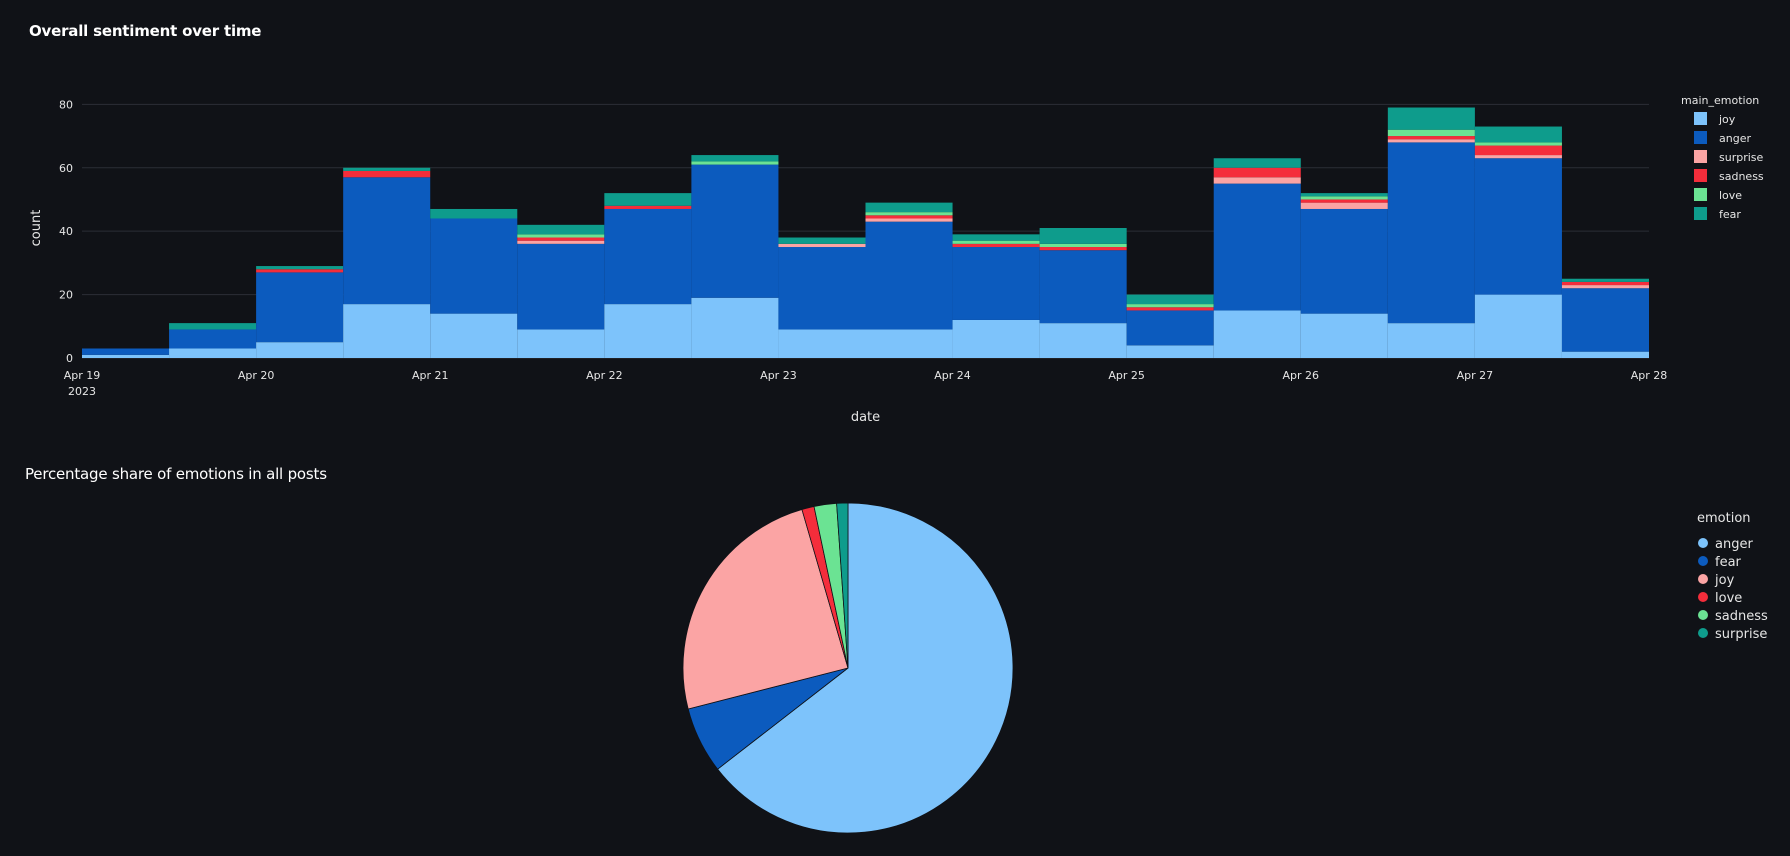 Image resolution: width=1790 pixels, height=856 pixels. Describe the element at coordinates (1700, 194) in the screenshot. I see `legend-swatch-love` at that location.